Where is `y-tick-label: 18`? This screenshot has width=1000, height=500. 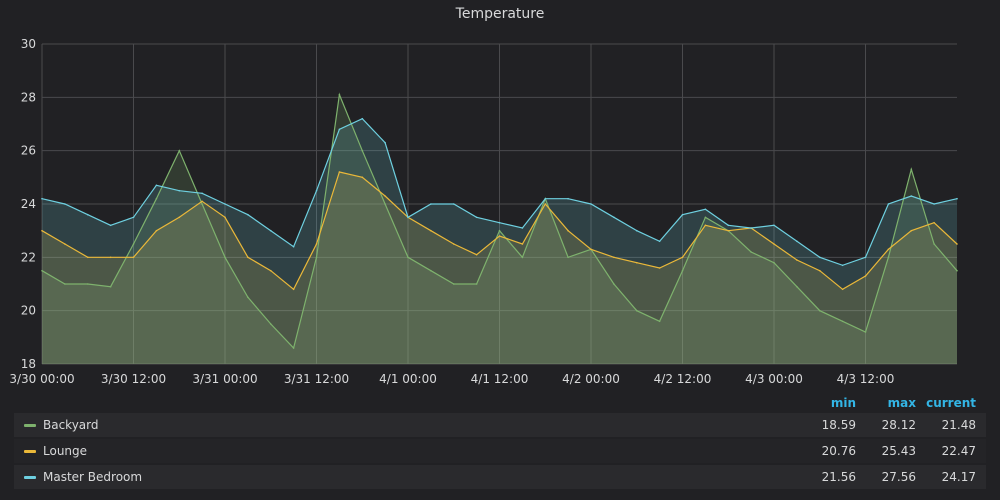
y-tick-label: 18 is located at coordinates (28, 364).